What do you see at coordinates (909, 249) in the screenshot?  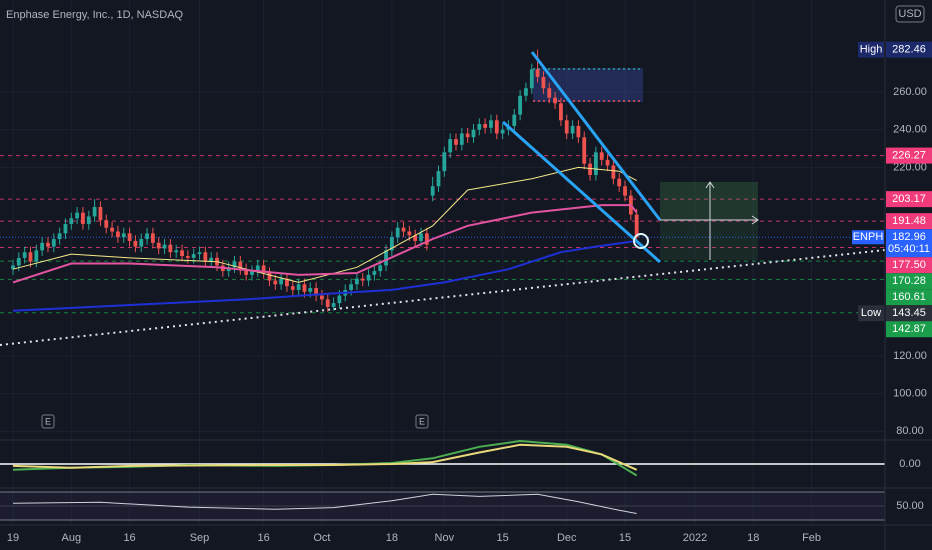 I see `countdown: 05:40:11` at bounding box center [909, 249].